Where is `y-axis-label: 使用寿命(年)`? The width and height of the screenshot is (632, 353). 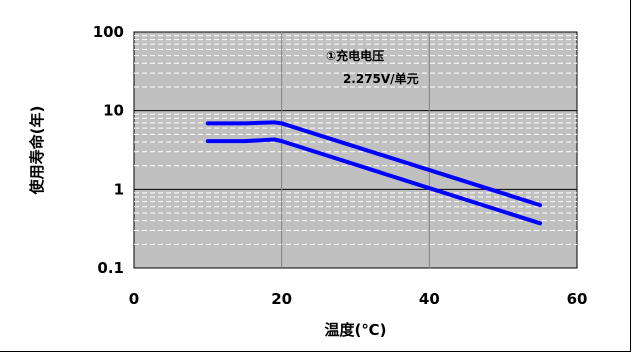
y-axis-label: 使用寿命(年) is located at coordinates (37, 151).